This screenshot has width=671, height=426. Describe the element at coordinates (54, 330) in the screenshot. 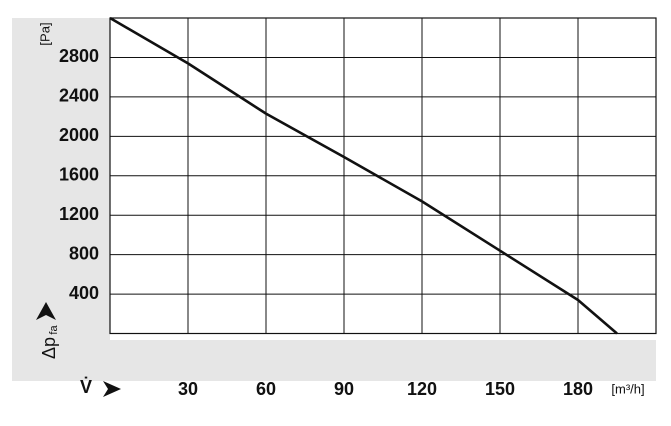

I see `y-label-sub: fa` at that location.